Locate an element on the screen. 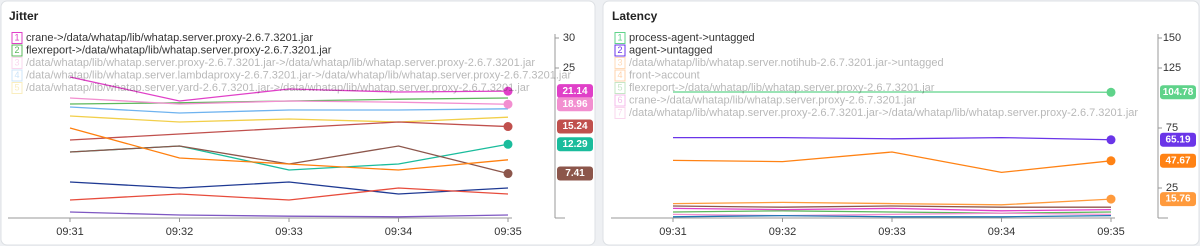 The height and width of the screenshot is (246, 1200). value-label: 47.67 is located at coordinates (1177, 160).